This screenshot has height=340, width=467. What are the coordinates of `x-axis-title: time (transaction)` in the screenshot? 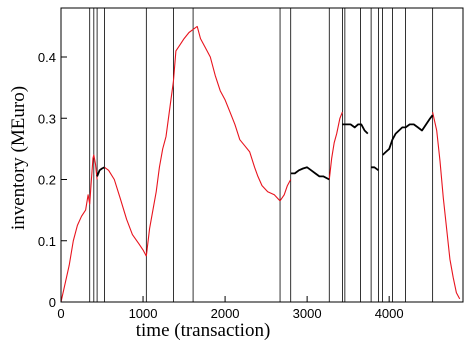 It's located at (203, 330).